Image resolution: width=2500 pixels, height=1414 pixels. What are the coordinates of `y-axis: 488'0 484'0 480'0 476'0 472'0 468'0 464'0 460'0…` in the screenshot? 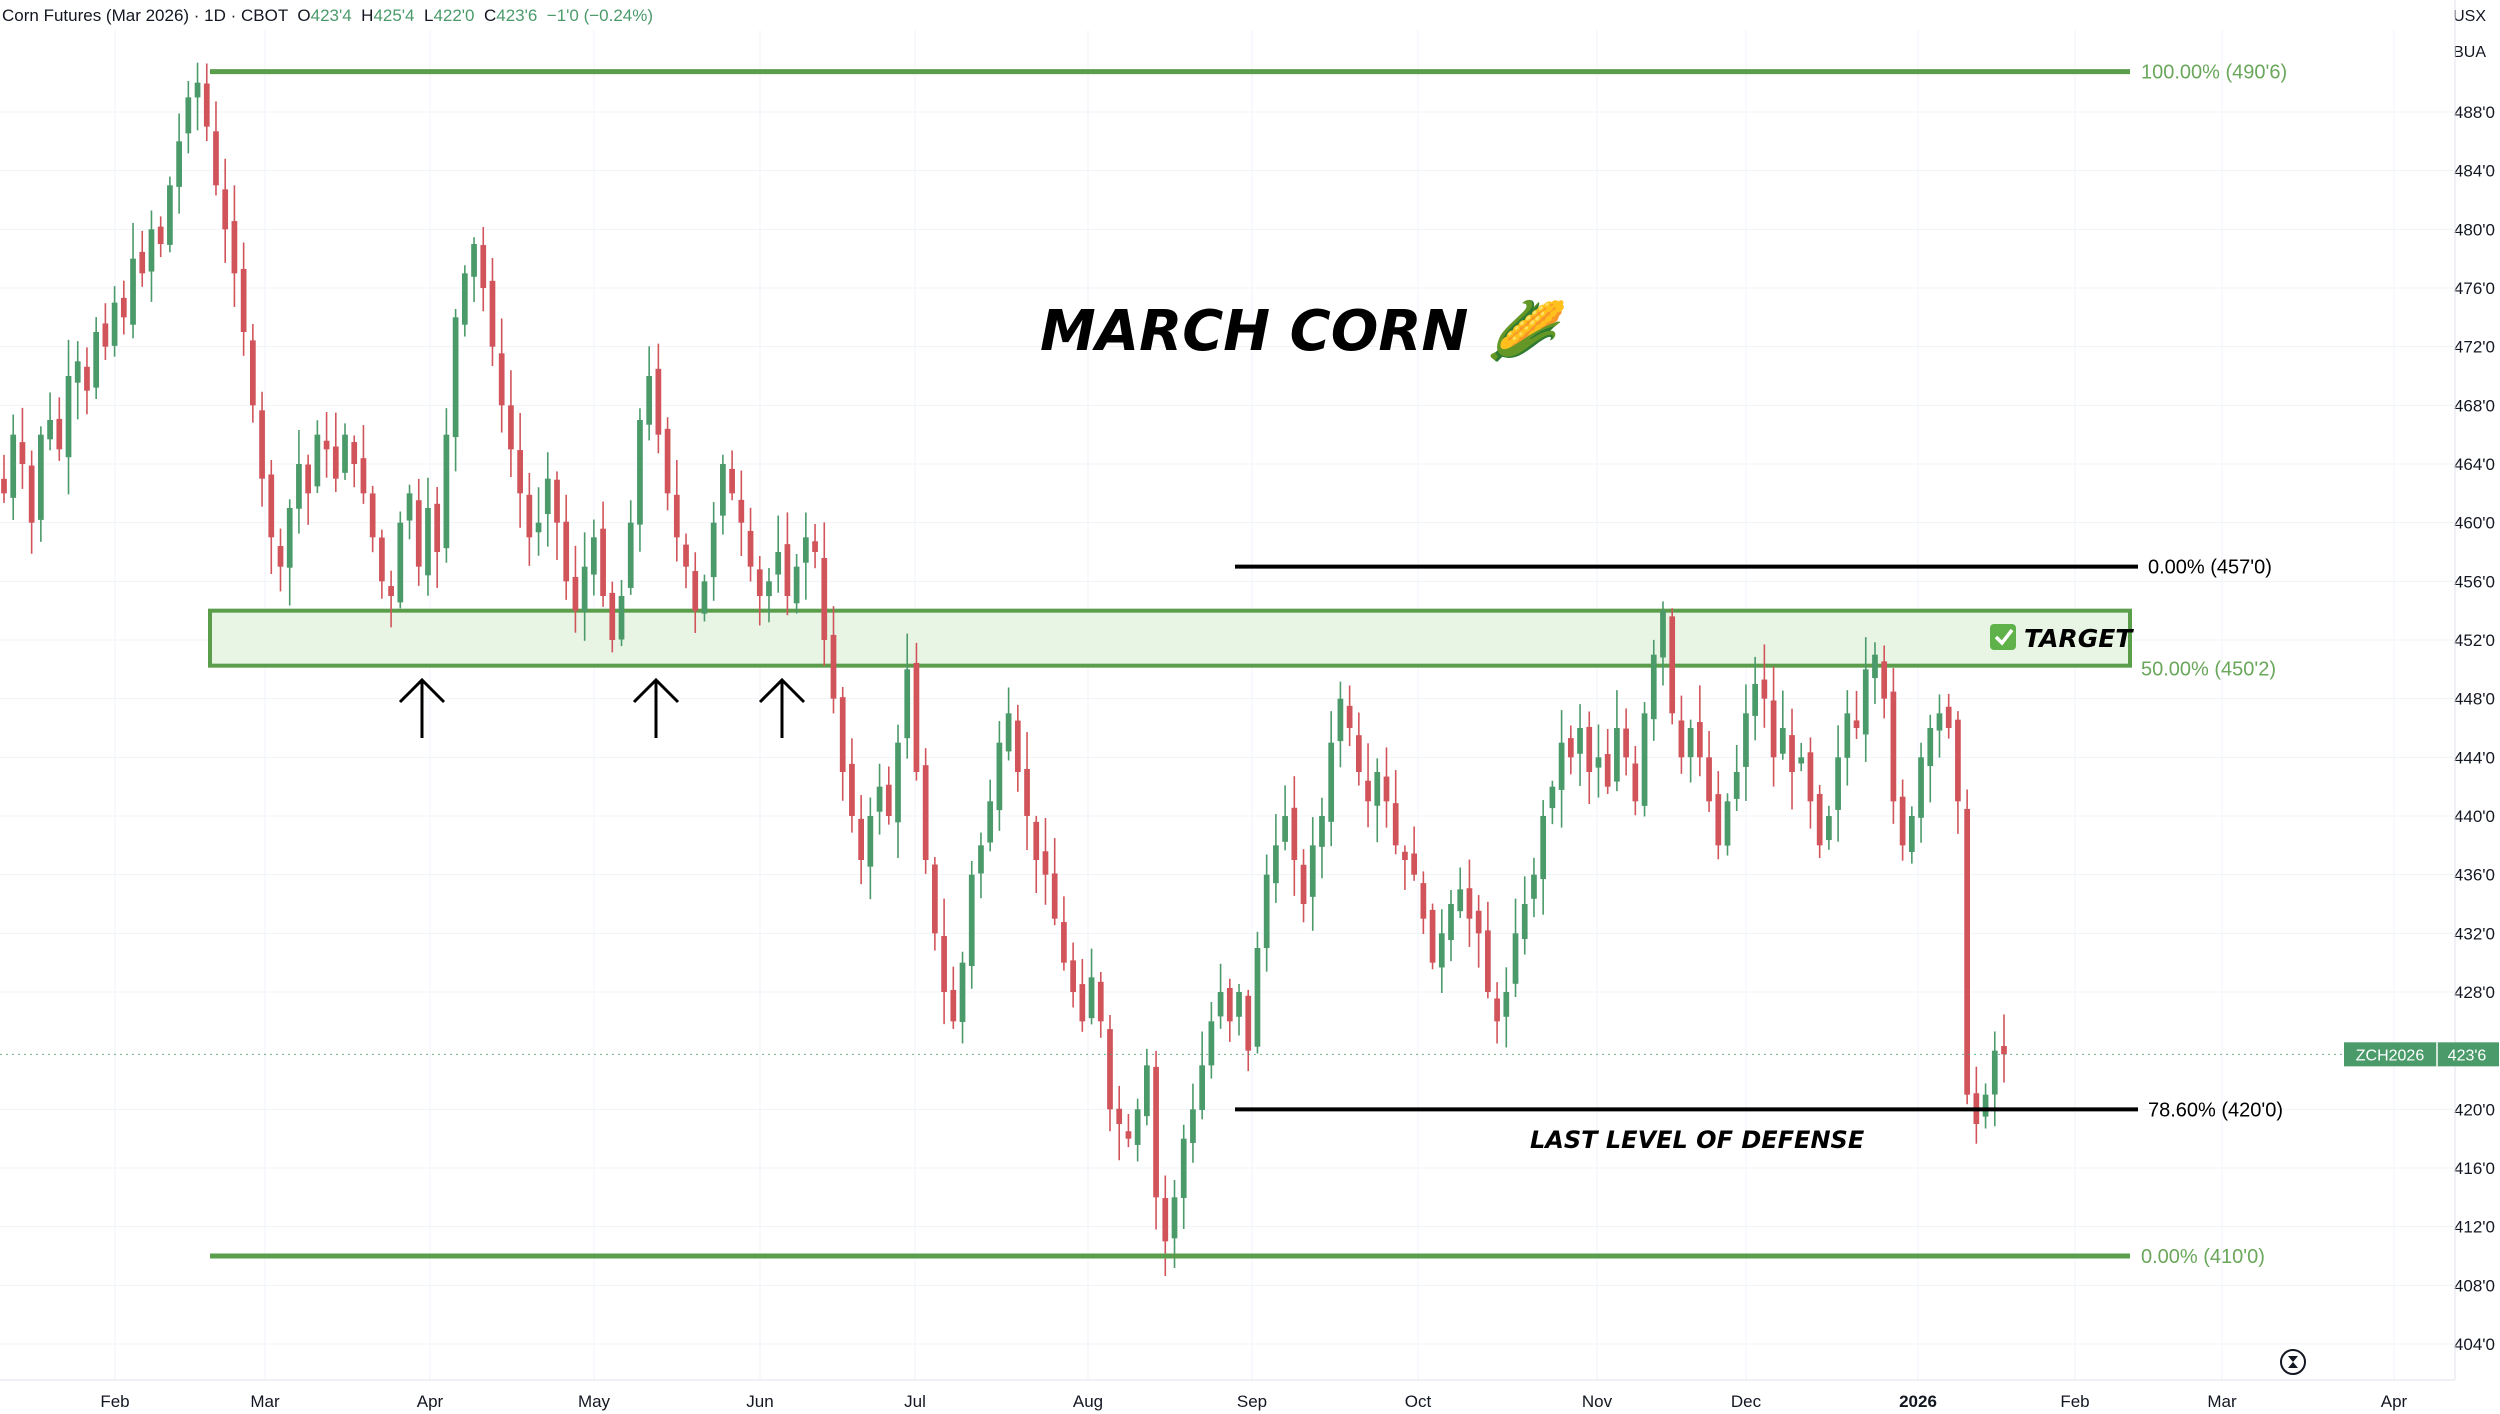 It's located at (2421, 690).